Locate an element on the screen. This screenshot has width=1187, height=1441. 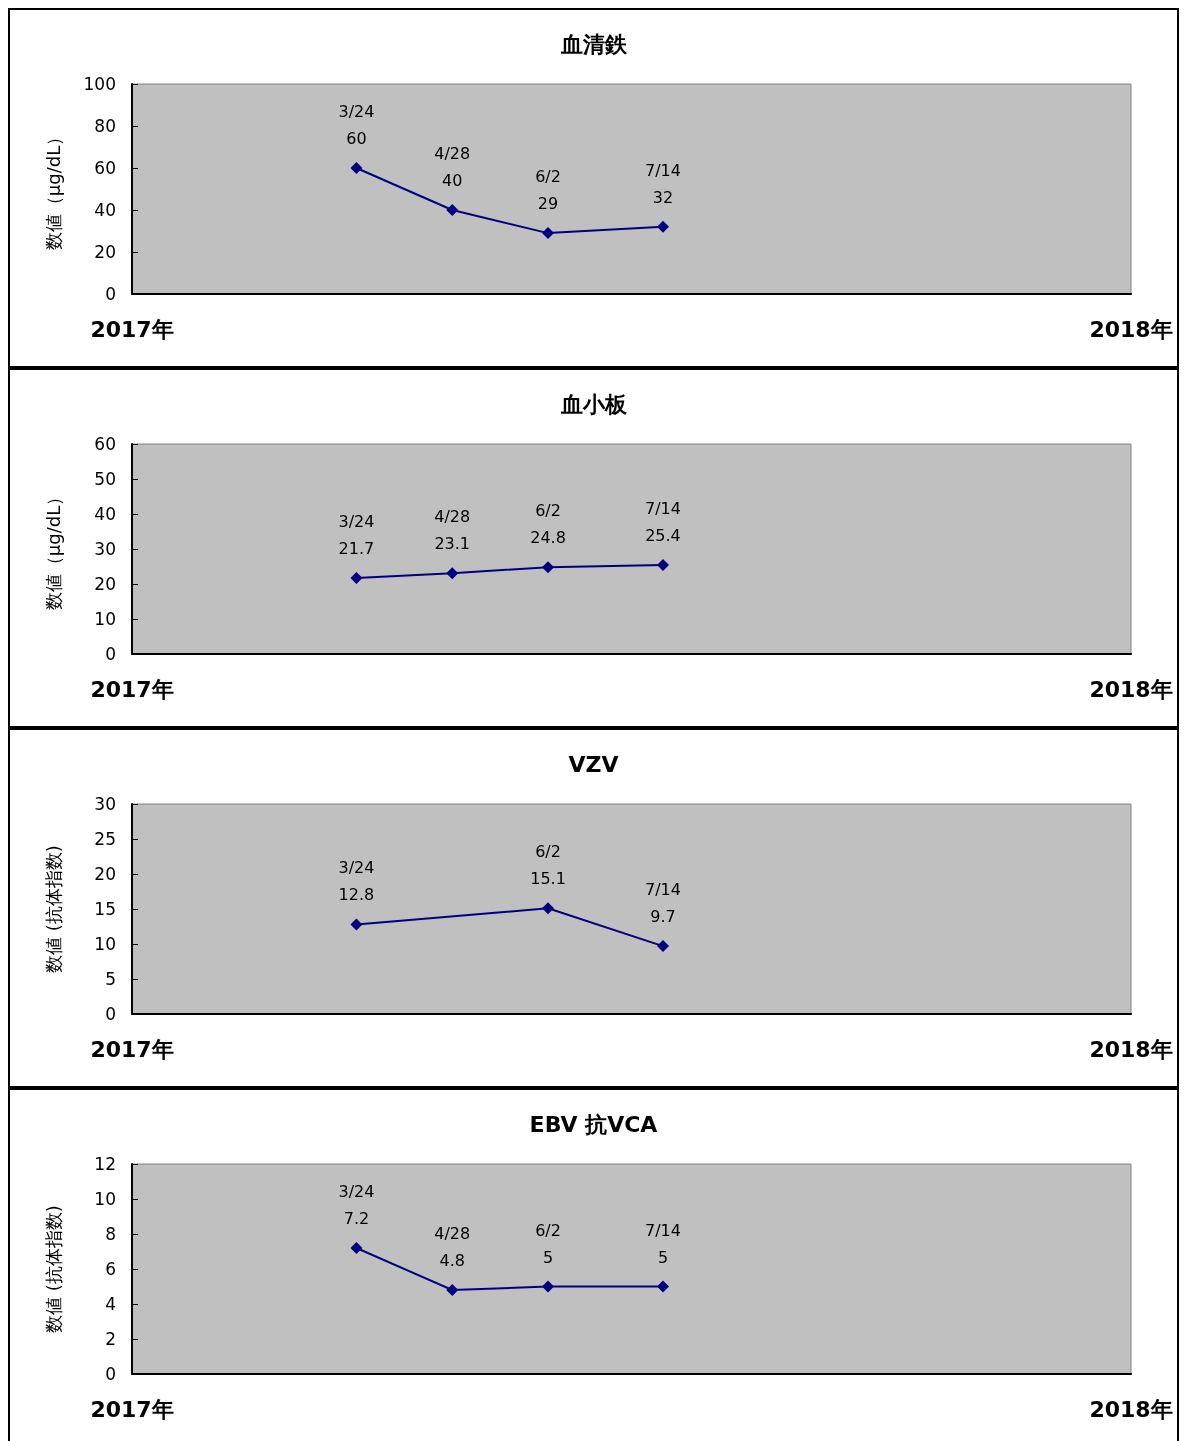
y-tick-label: 2 is located at coordinates (110, 1339).